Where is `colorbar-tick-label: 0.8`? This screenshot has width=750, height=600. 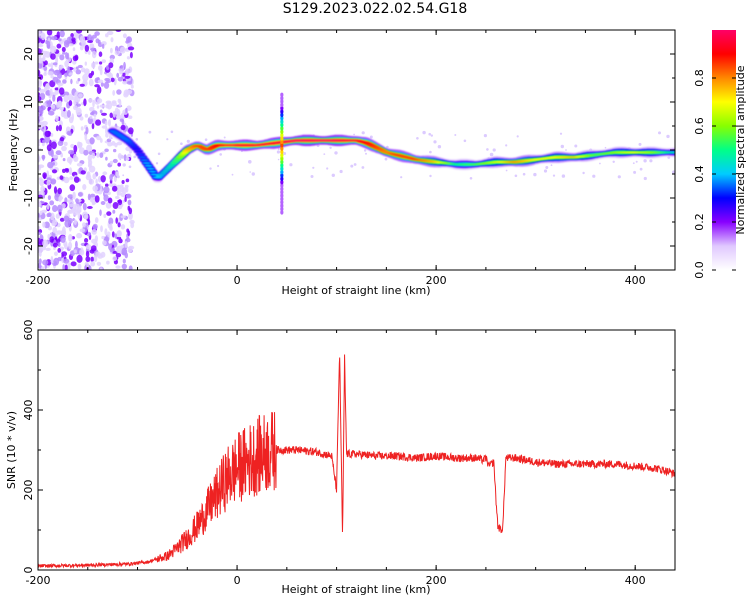 colorbar-tick-label: 0.8 is located at coordinates (699, 78).